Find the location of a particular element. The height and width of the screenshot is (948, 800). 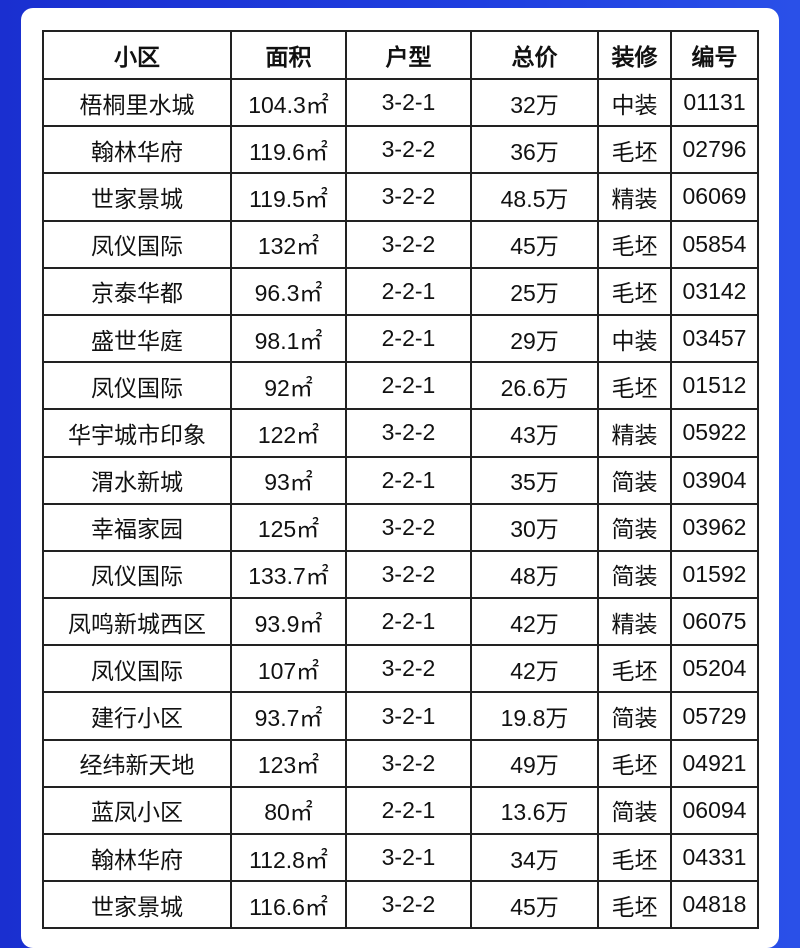

table-row: 凤仪国际 107㎡ 3-2-2 42万 毛坯 05204 is located at coordinates (400, 669).